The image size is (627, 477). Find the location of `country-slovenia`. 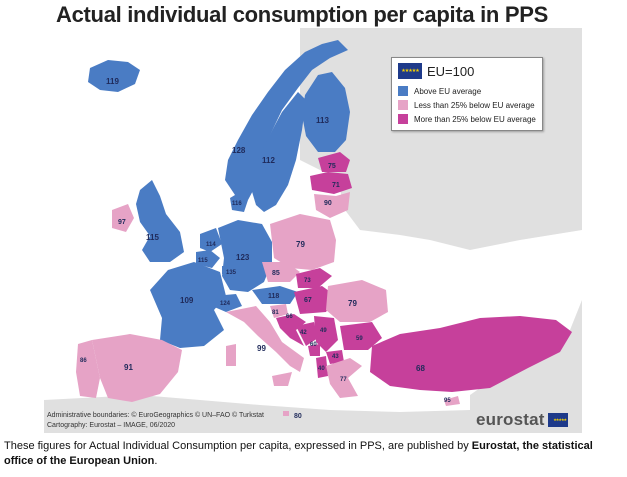

country-slovenia is located at coordinates (279, 311).